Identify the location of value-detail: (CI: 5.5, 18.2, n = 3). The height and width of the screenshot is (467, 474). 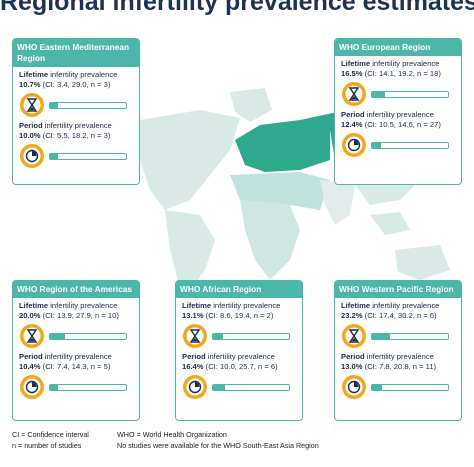
(76, 135).